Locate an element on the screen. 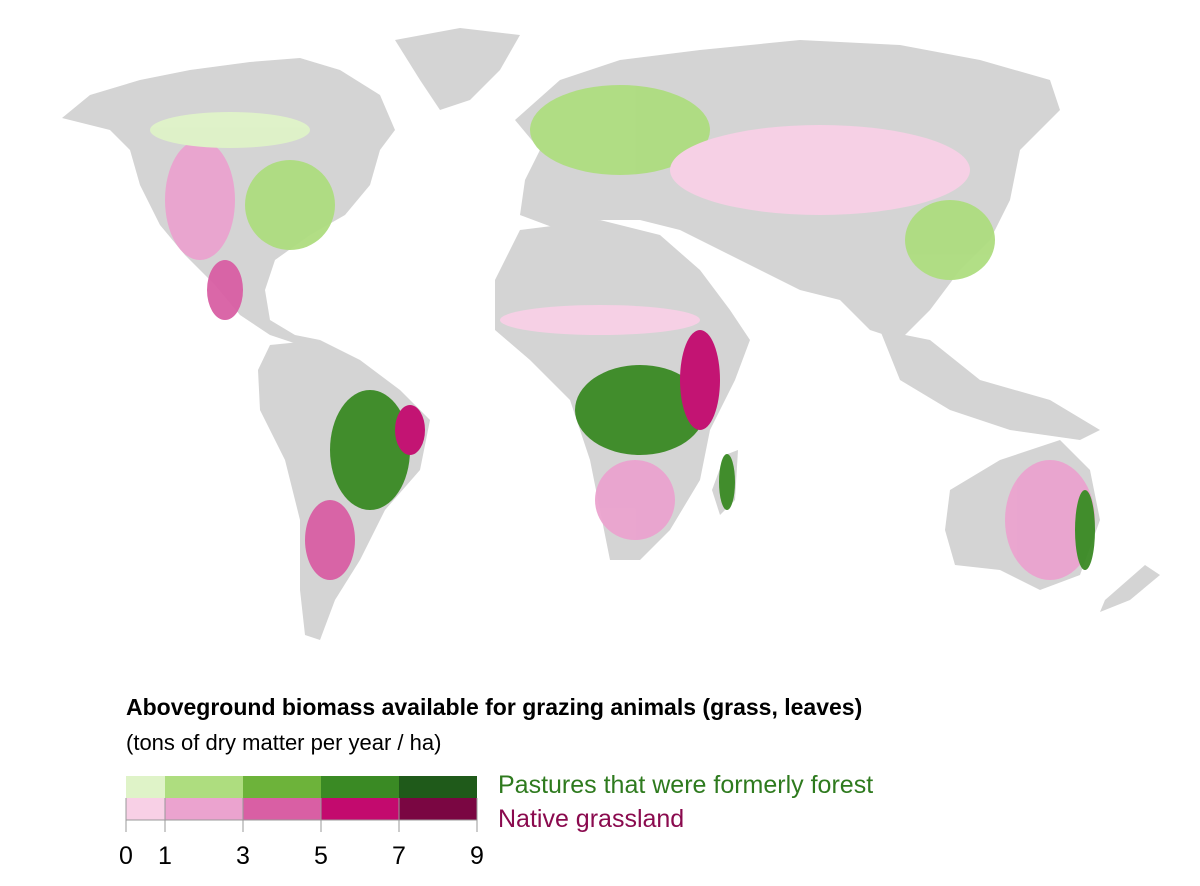 The height and width of the screenshot is (886, 1200). legend-tick-label: 1 is located at coordinates (165, 856).